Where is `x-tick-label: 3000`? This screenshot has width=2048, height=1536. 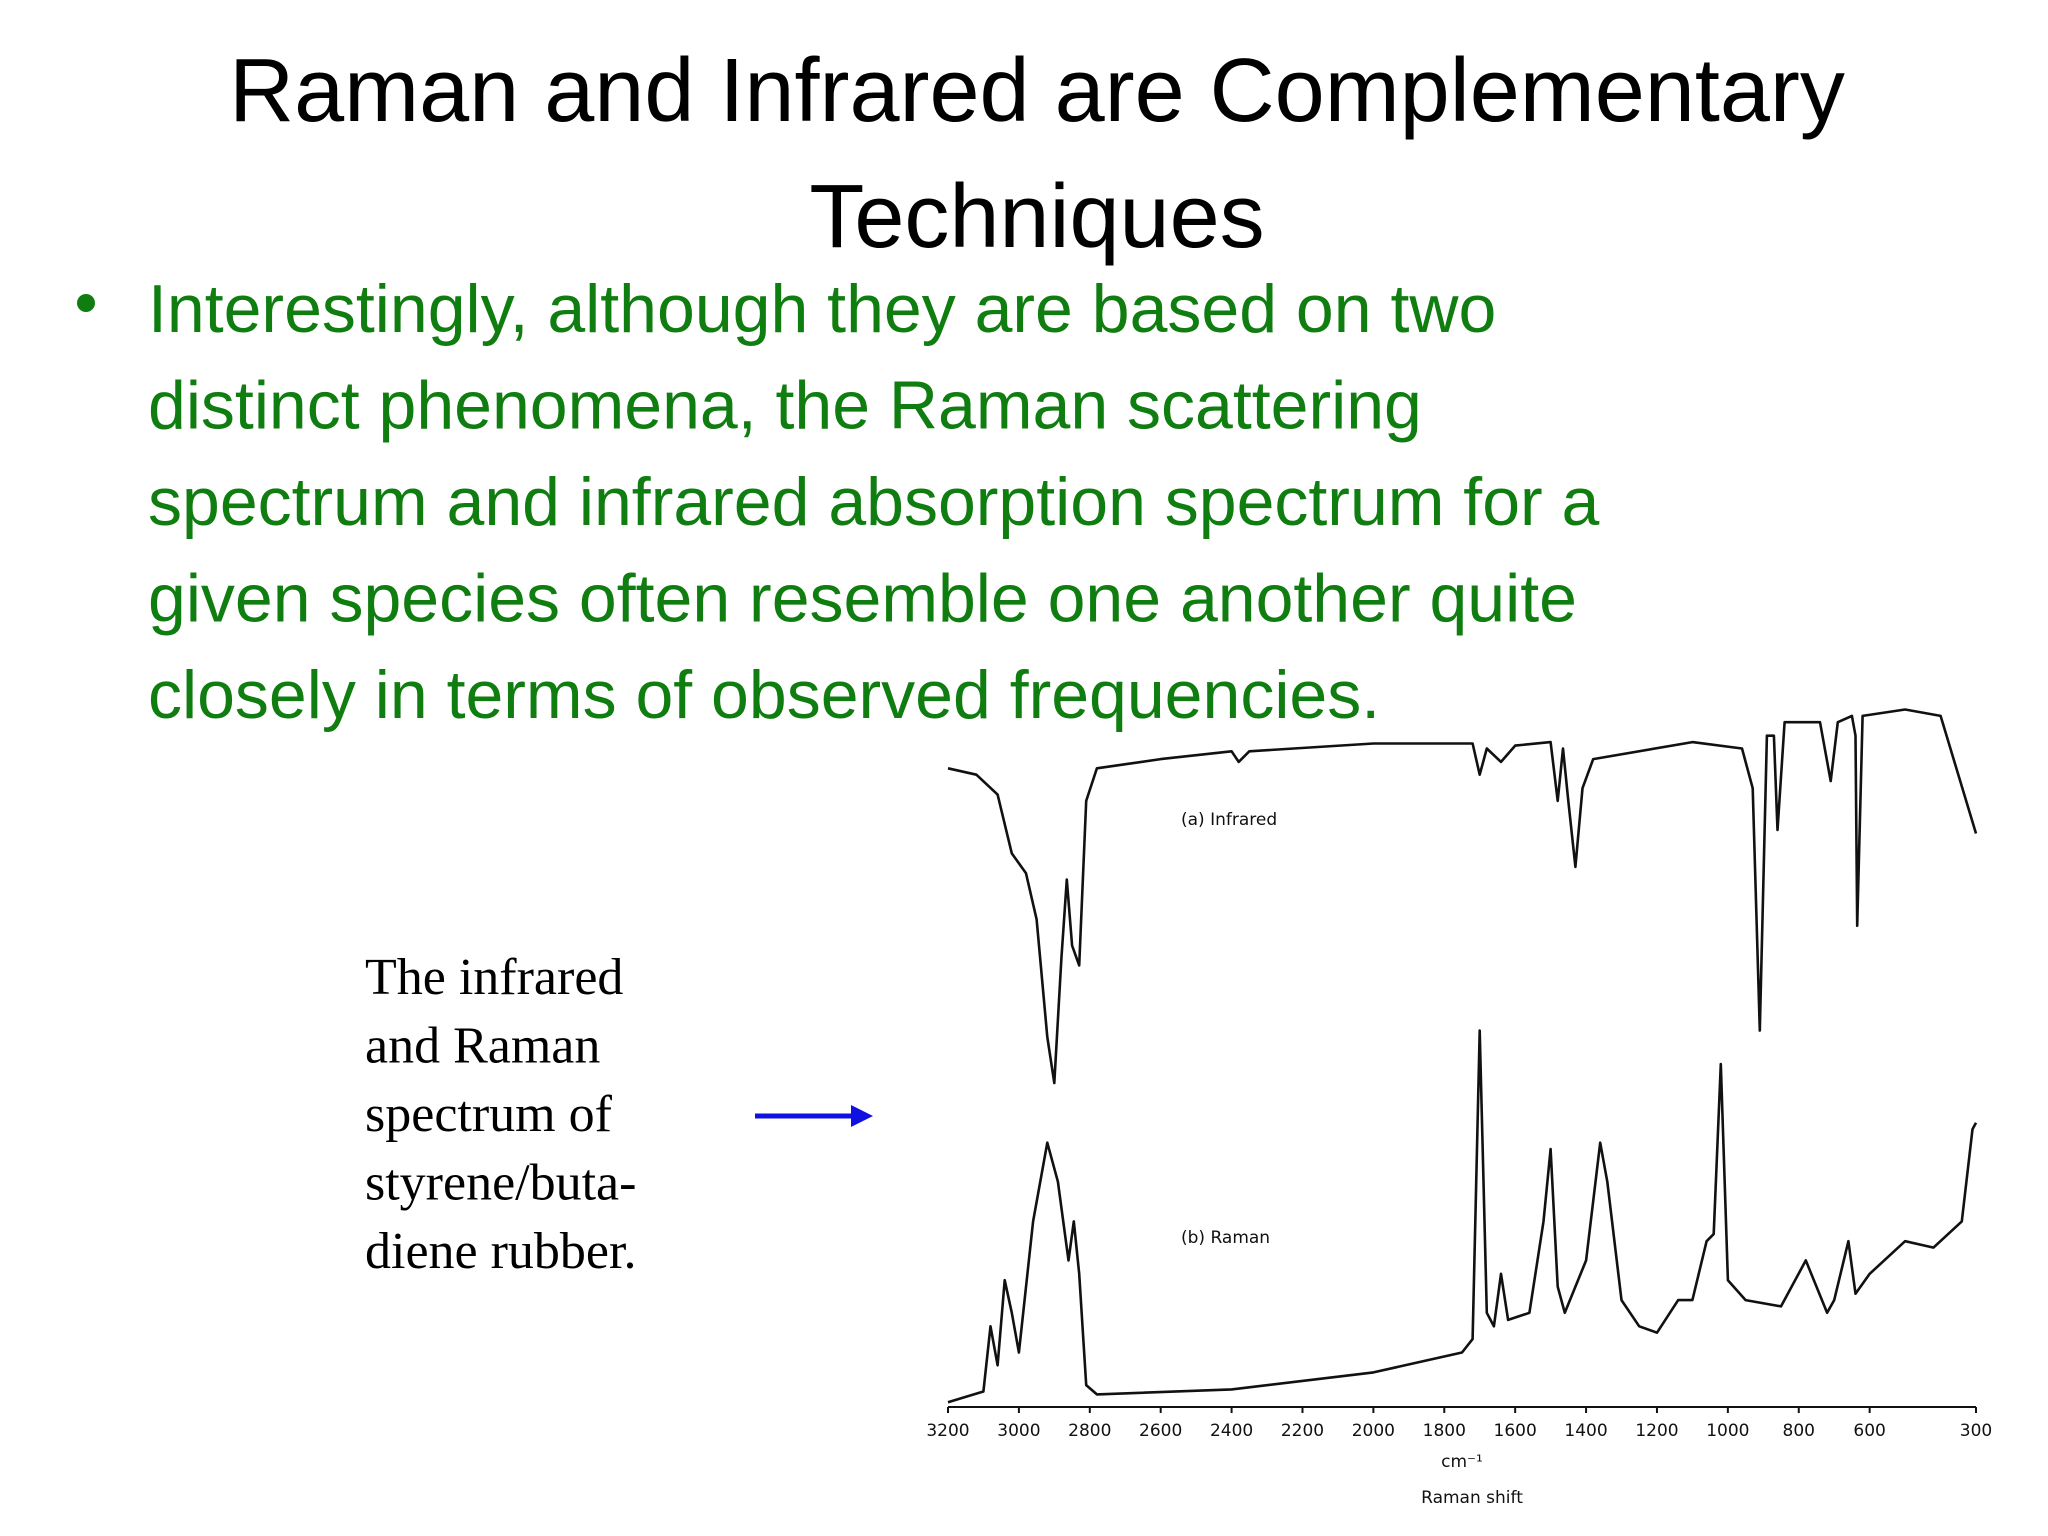
x-tick-label: 3000 is located at coordinates (1018, 1431).